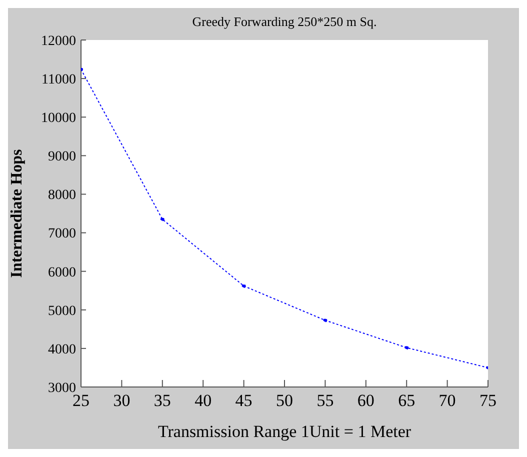 This screenshot has width=527, height=457. I want to click on x-tick-label: 55, so click(325, 400).